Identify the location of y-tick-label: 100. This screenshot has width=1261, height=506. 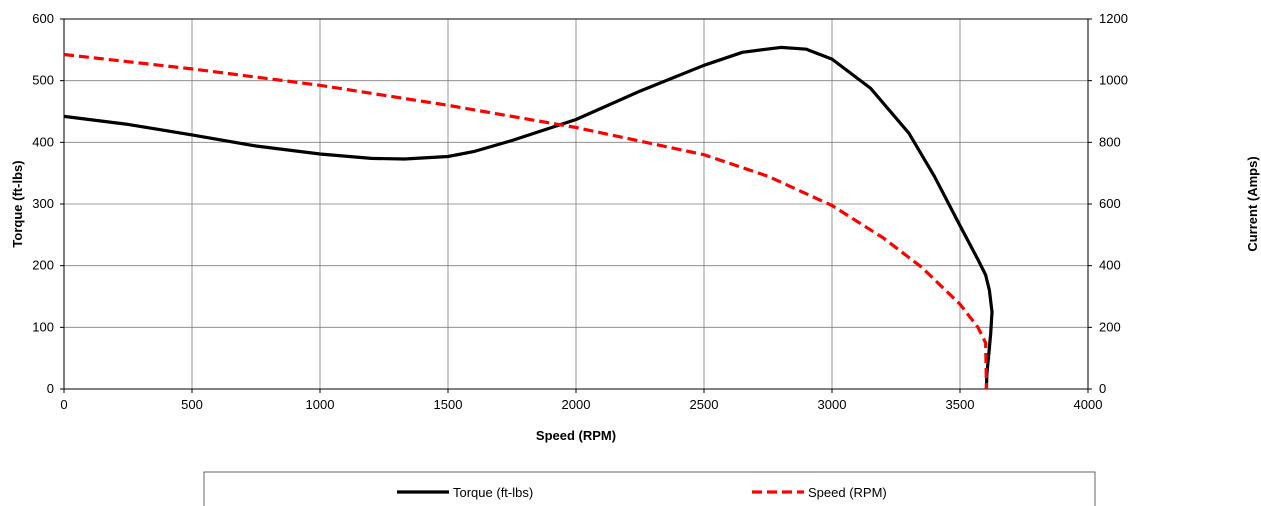
(43, 326).